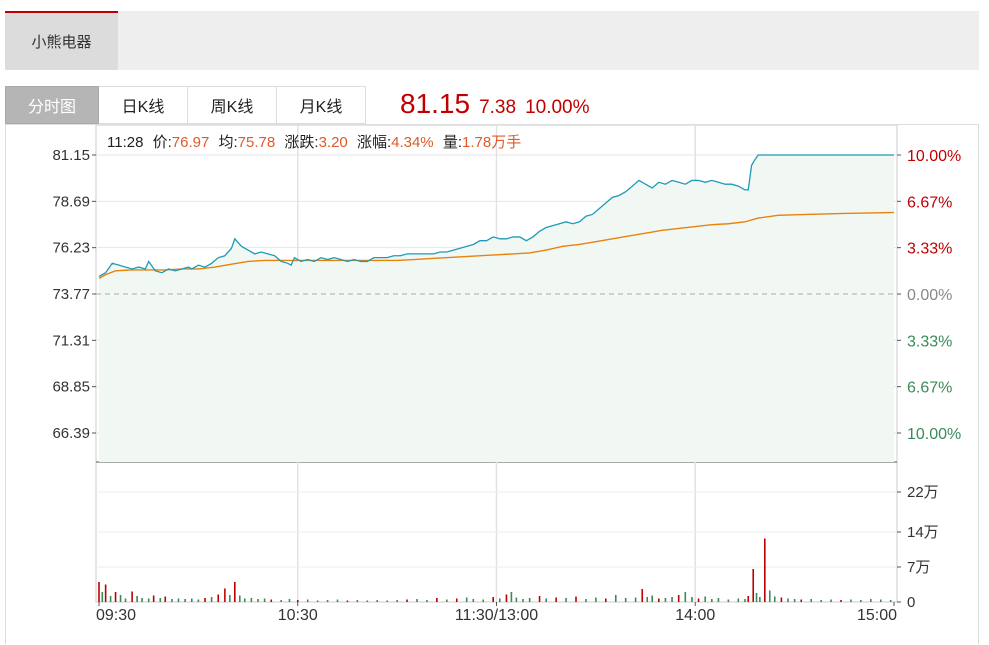  I want to click on time-tick-label: 11:30/13:00, so click(496, 615).